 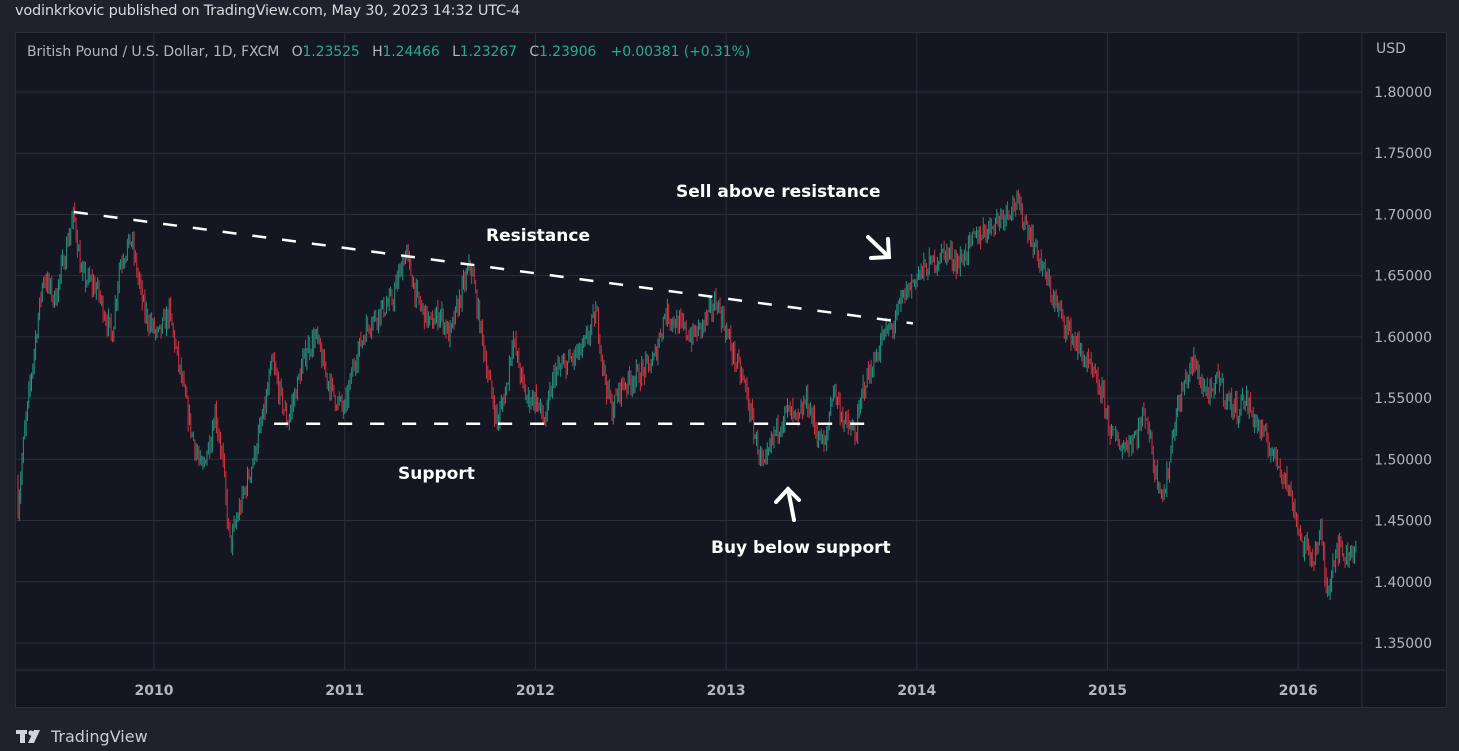 I want to click on buy-below-support-label: Buy below support, so click(x=801, y=548).